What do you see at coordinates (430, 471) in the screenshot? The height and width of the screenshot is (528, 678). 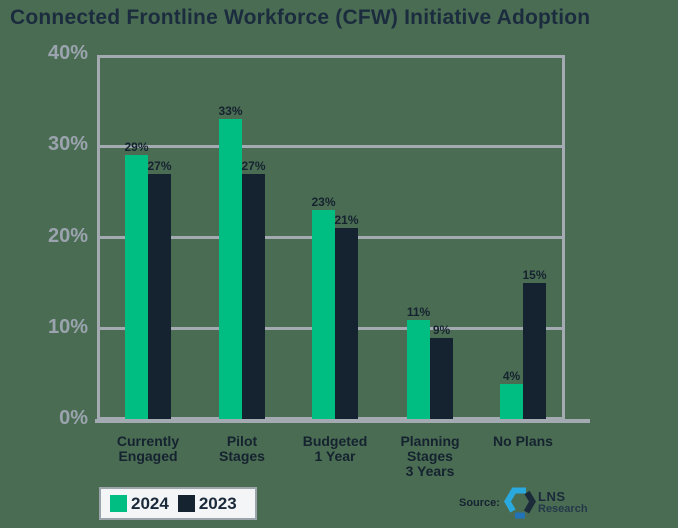 I see `category-label-line: 3 Years` at bounding box center [430, 471].